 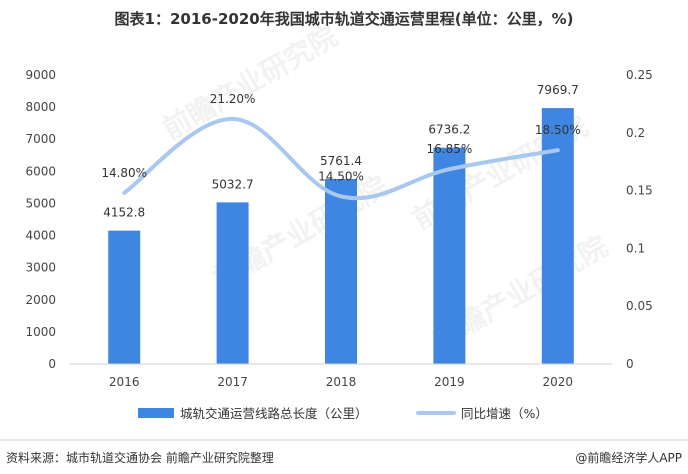 What do you see at coordinates (156, 413) in the screenshot?
I see `legend-bar-swatch` at bounding box center [156, 413].